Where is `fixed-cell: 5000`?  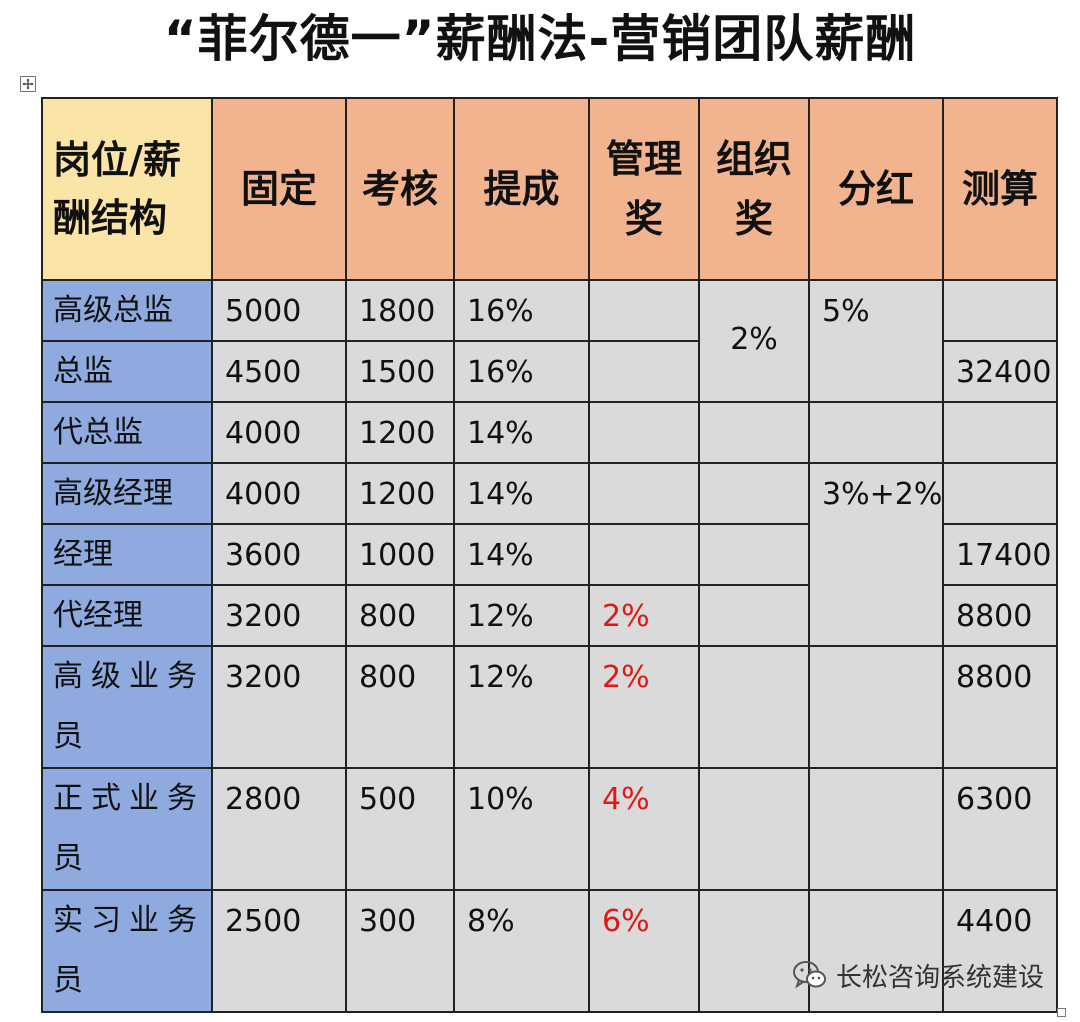 fixed-cell: 5000 is located at coordinates (279, 310).